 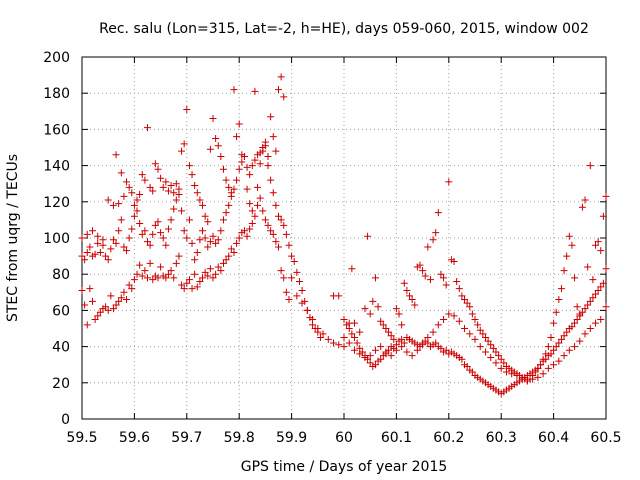 I want to click on y-tick-label: 60, so click(x=61, y=311).